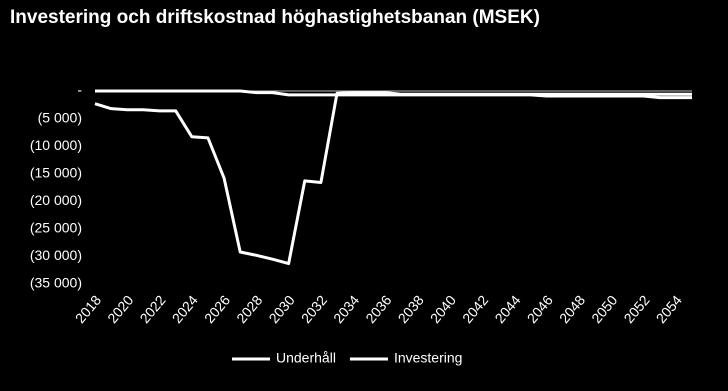 The width and height of the screenshot is (728, 391). I want to click on x-tick-label: 2032, so click(314, 309).